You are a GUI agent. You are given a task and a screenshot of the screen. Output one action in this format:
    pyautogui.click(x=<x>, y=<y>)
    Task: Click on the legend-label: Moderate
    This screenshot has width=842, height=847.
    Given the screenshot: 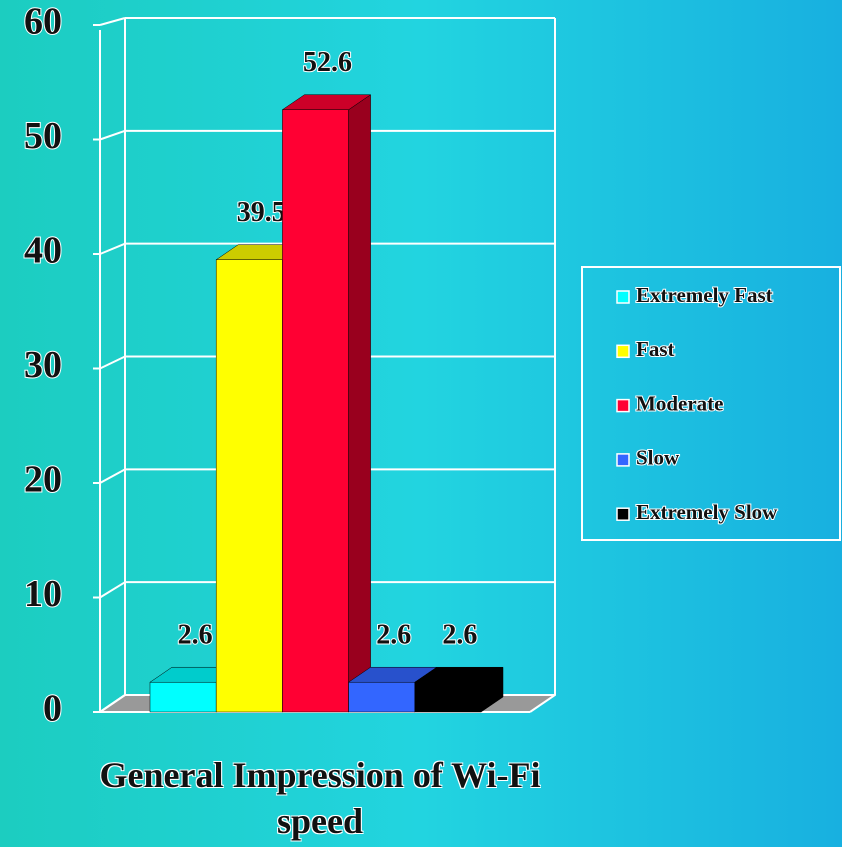 What is the action you would take?
    pyautogui.click(x=679, y=403)
    